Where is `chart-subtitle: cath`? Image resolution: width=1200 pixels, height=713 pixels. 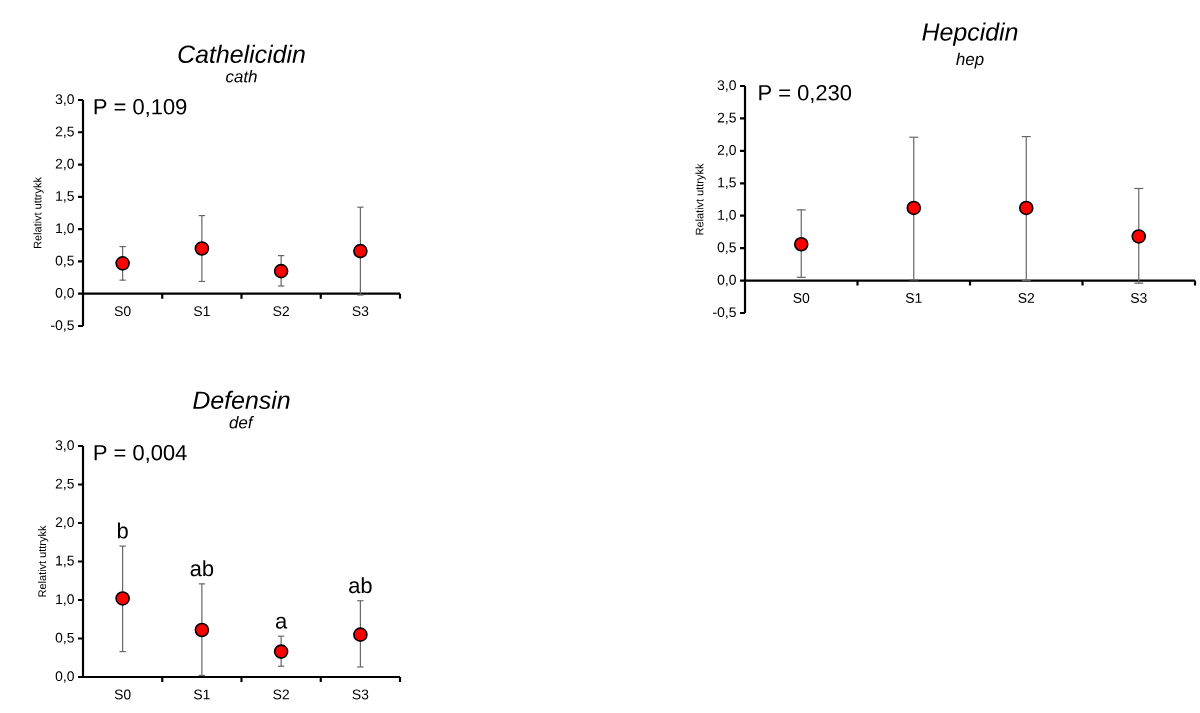
chart-subtitle: cath is located at coordinates (241, 76).